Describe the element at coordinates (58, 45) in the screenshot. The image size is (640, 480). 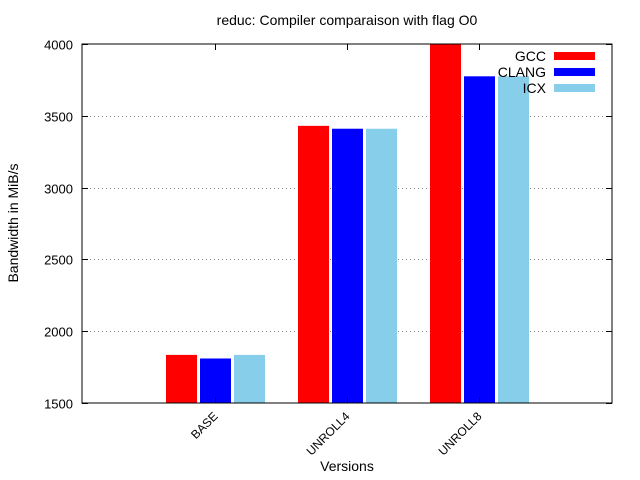
I see `y-tick-label: 4000` at that location.